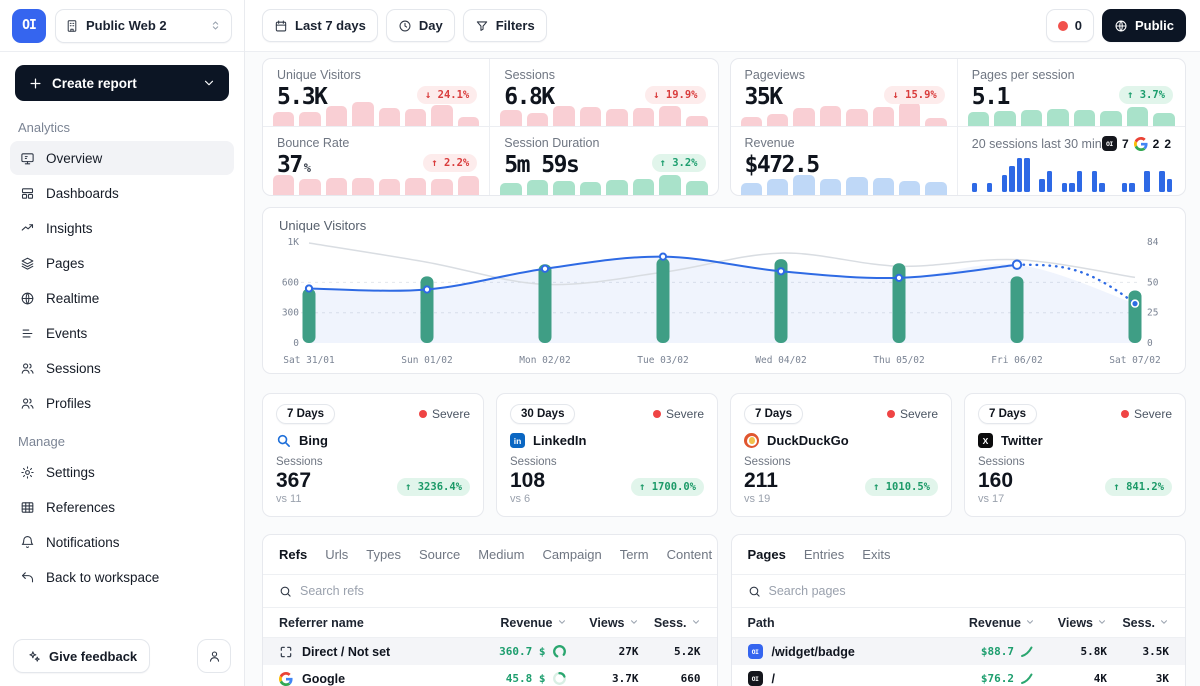 The width and height of the screenshot is (1200, 686). What do you see at coordinates (603, 161) in the screenshot?
I see `metric-session-duration: Session Duration 5m 59s ↑ 3.2%` at bounding box center [603, 161].